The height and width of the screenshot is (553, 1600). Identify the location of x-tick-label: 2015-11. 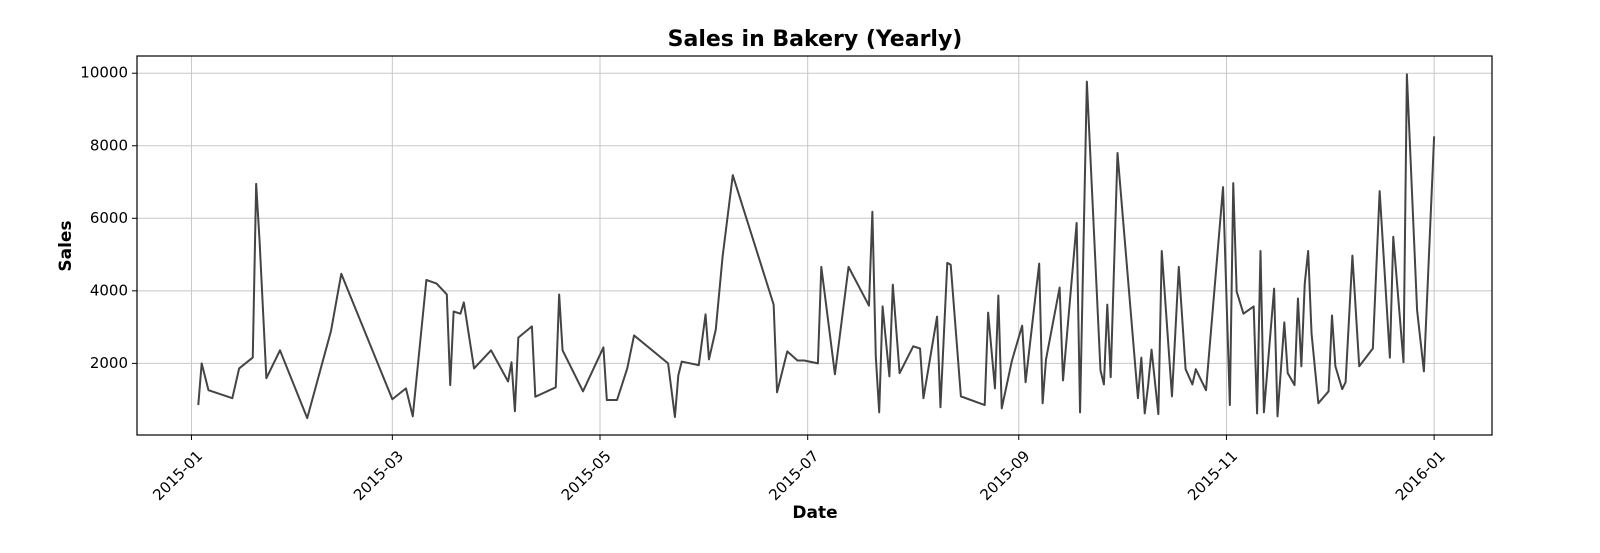
(1212, 475).